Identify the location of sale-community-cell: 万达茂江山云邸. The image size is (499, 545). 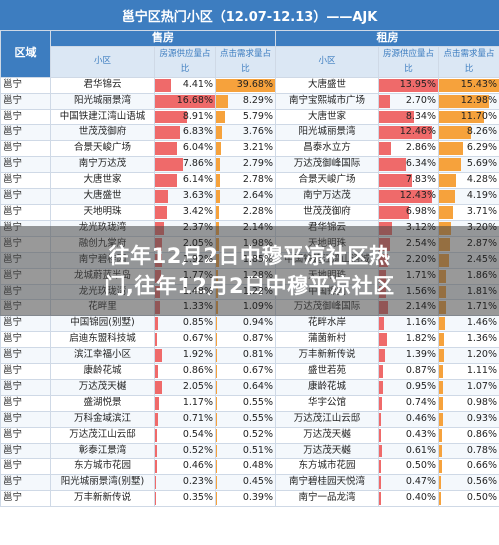
(102, 435).